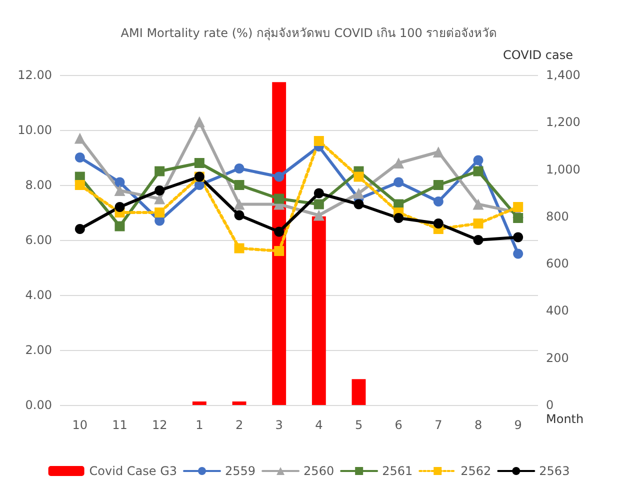 This screenshot has width=618, height=500. Describe the element at coordinates (160, 425) in the screenshot. I see `x-tick-label: 12` at that location.